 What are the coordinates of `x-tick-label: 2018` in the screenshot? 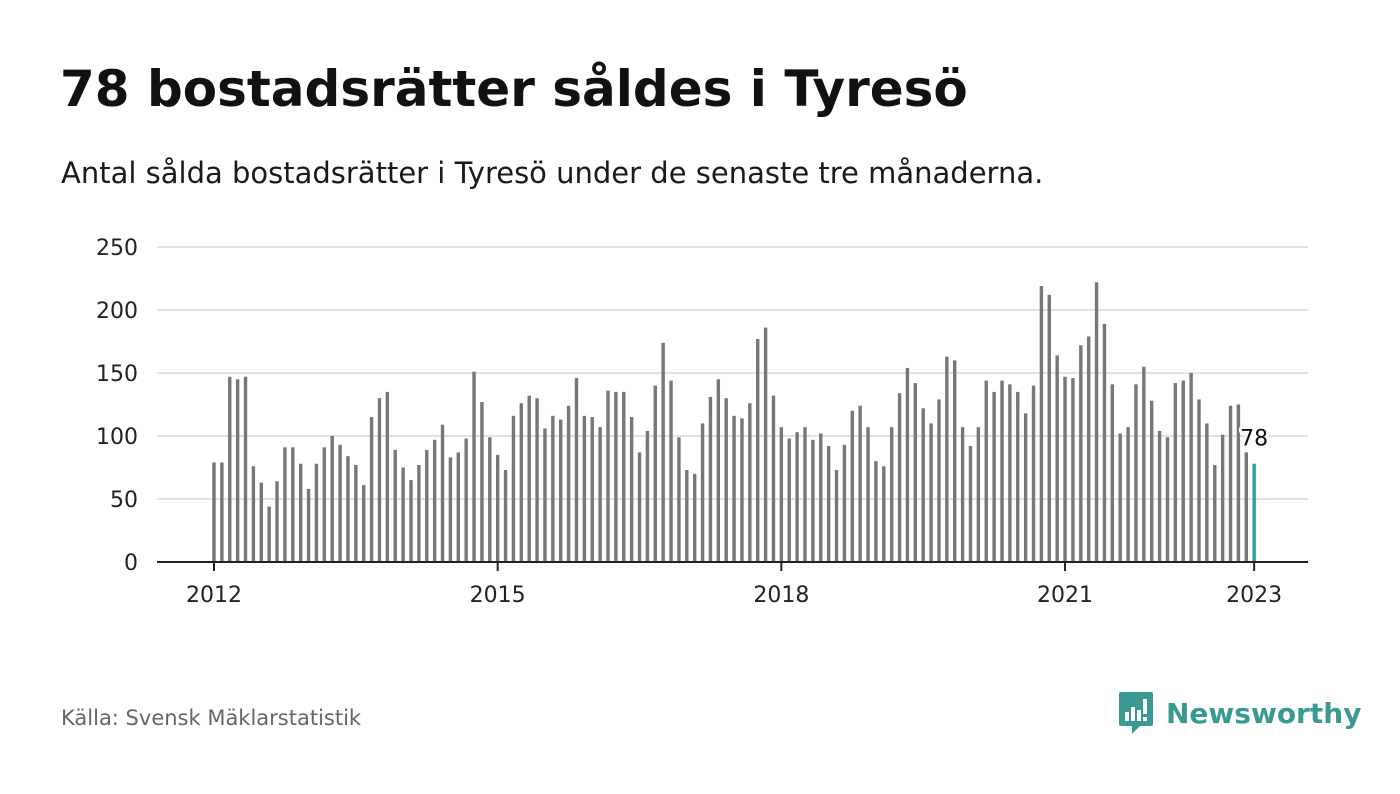 It's located at (781, 595).